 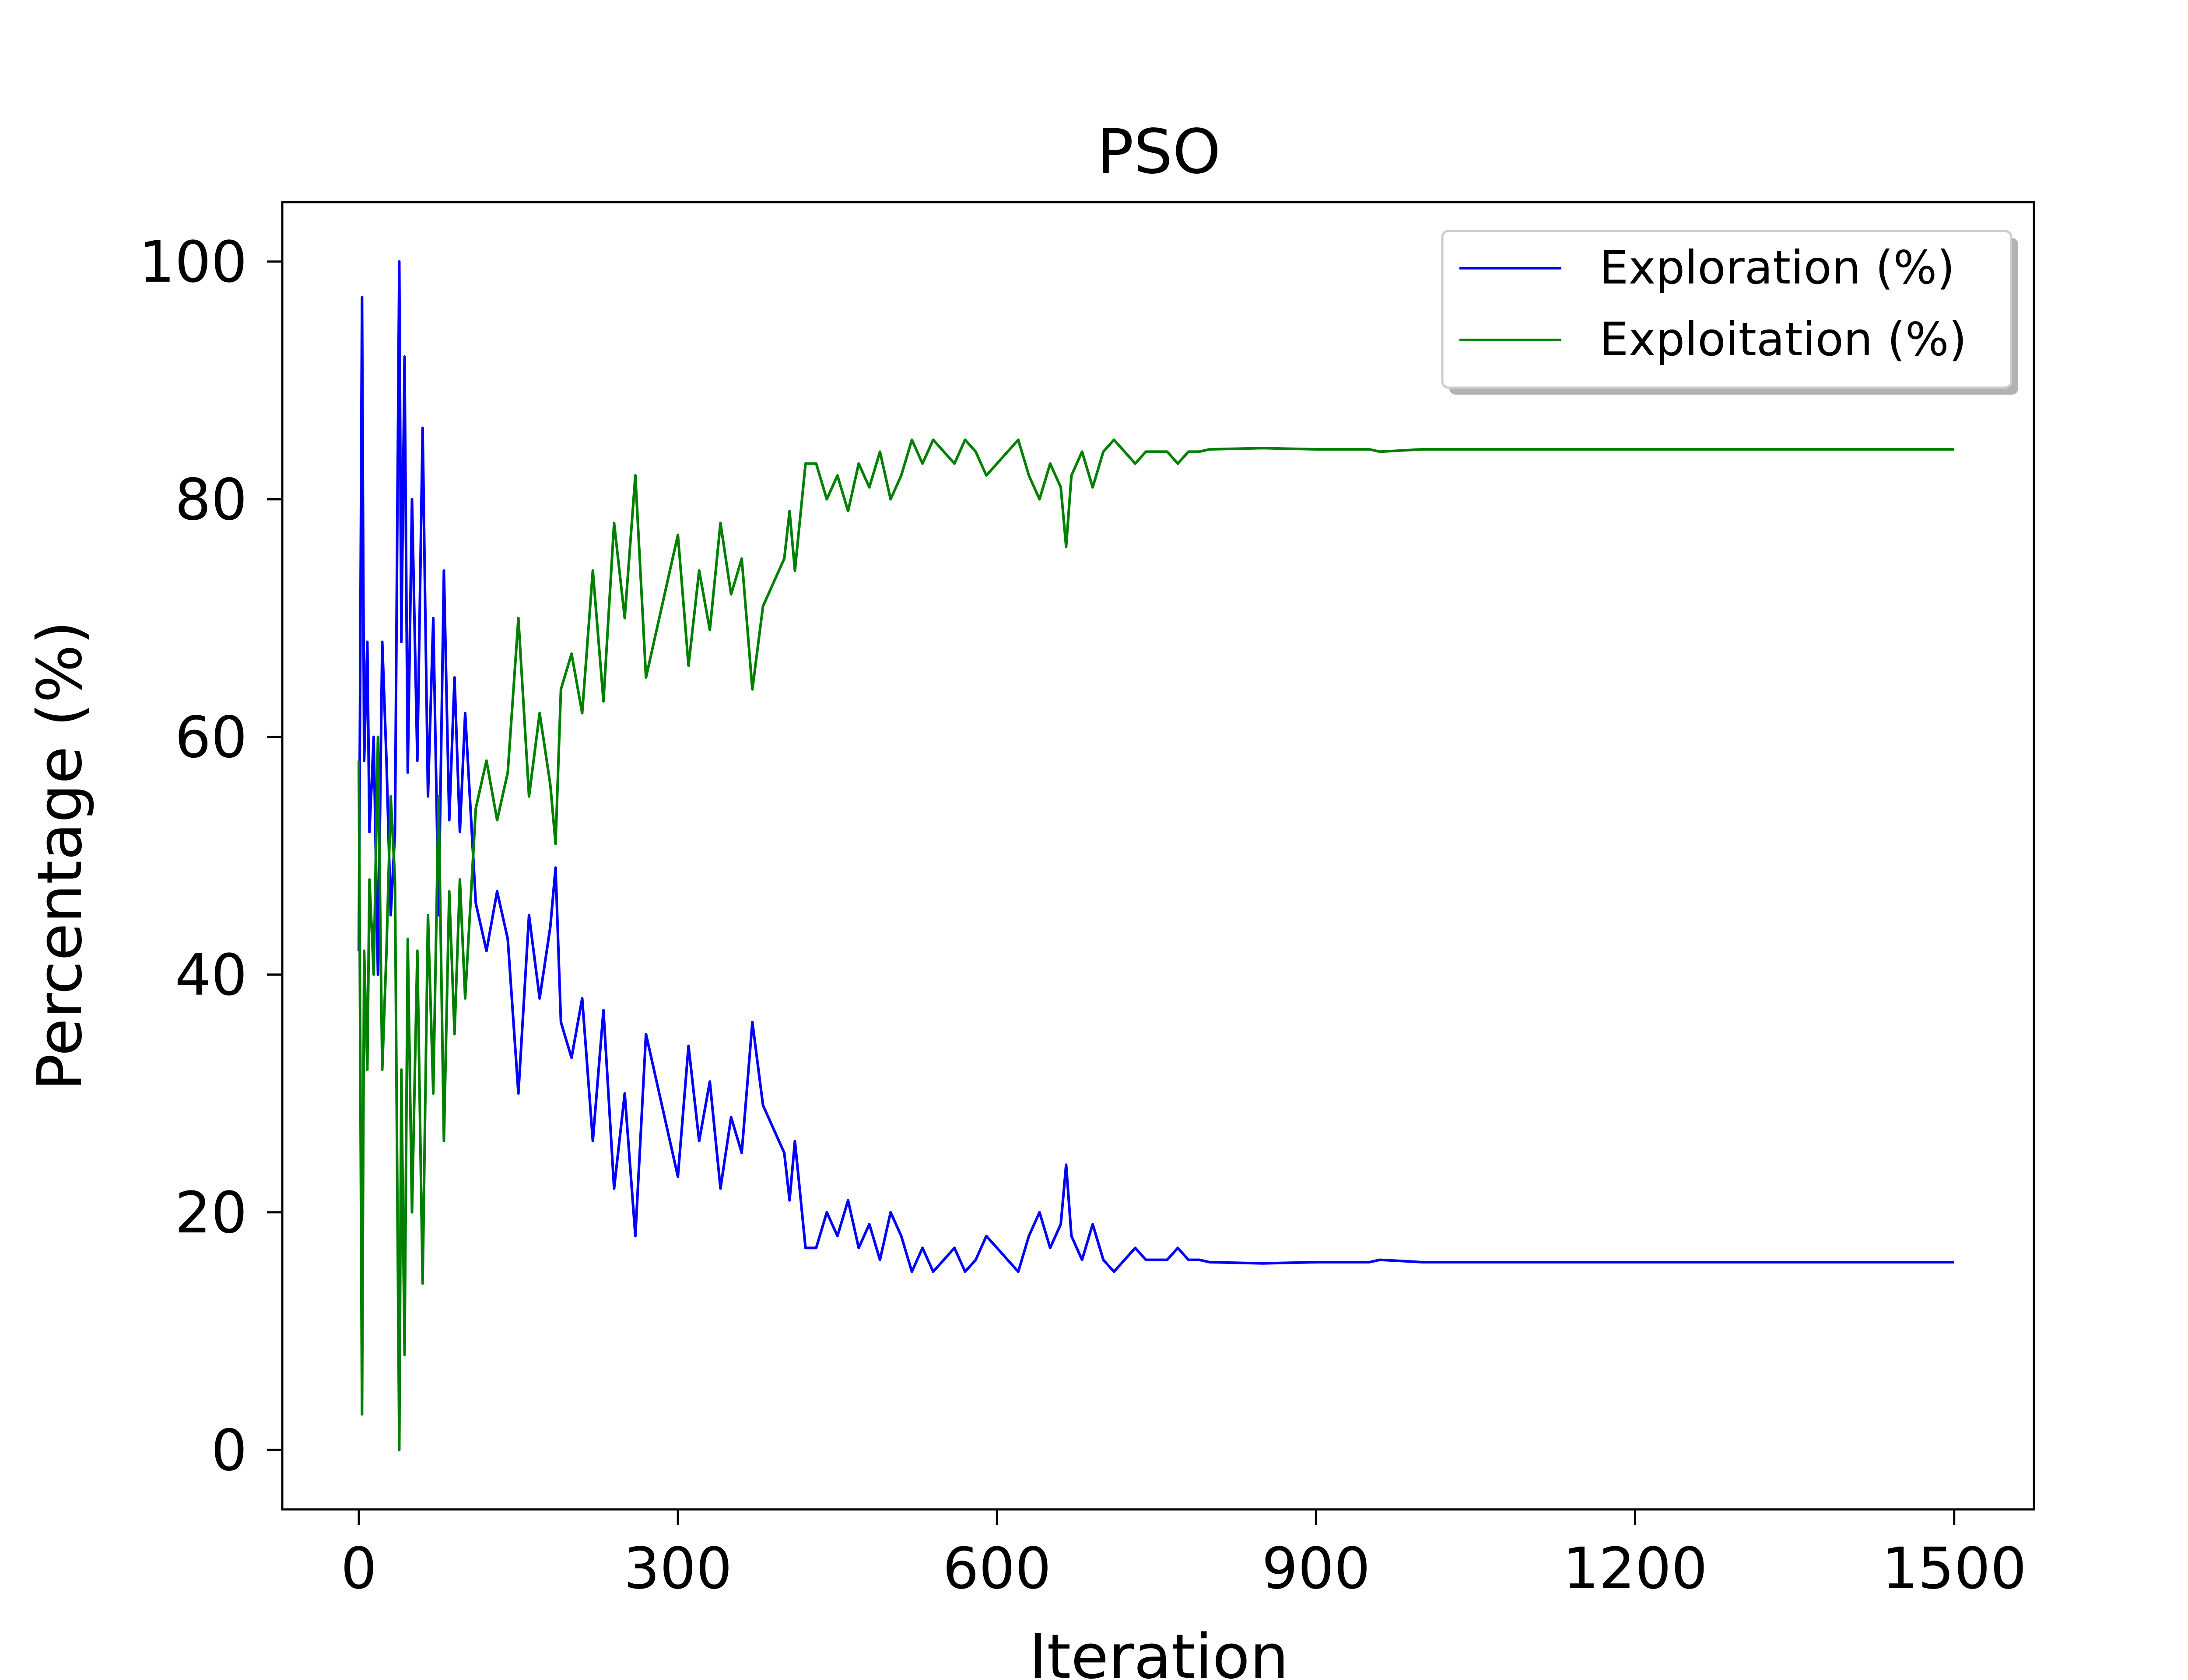 What do you see at coordinates (1159, 152) in the screenshot?
I see `chart-title: PSO` at bounding box center [1159, 152].